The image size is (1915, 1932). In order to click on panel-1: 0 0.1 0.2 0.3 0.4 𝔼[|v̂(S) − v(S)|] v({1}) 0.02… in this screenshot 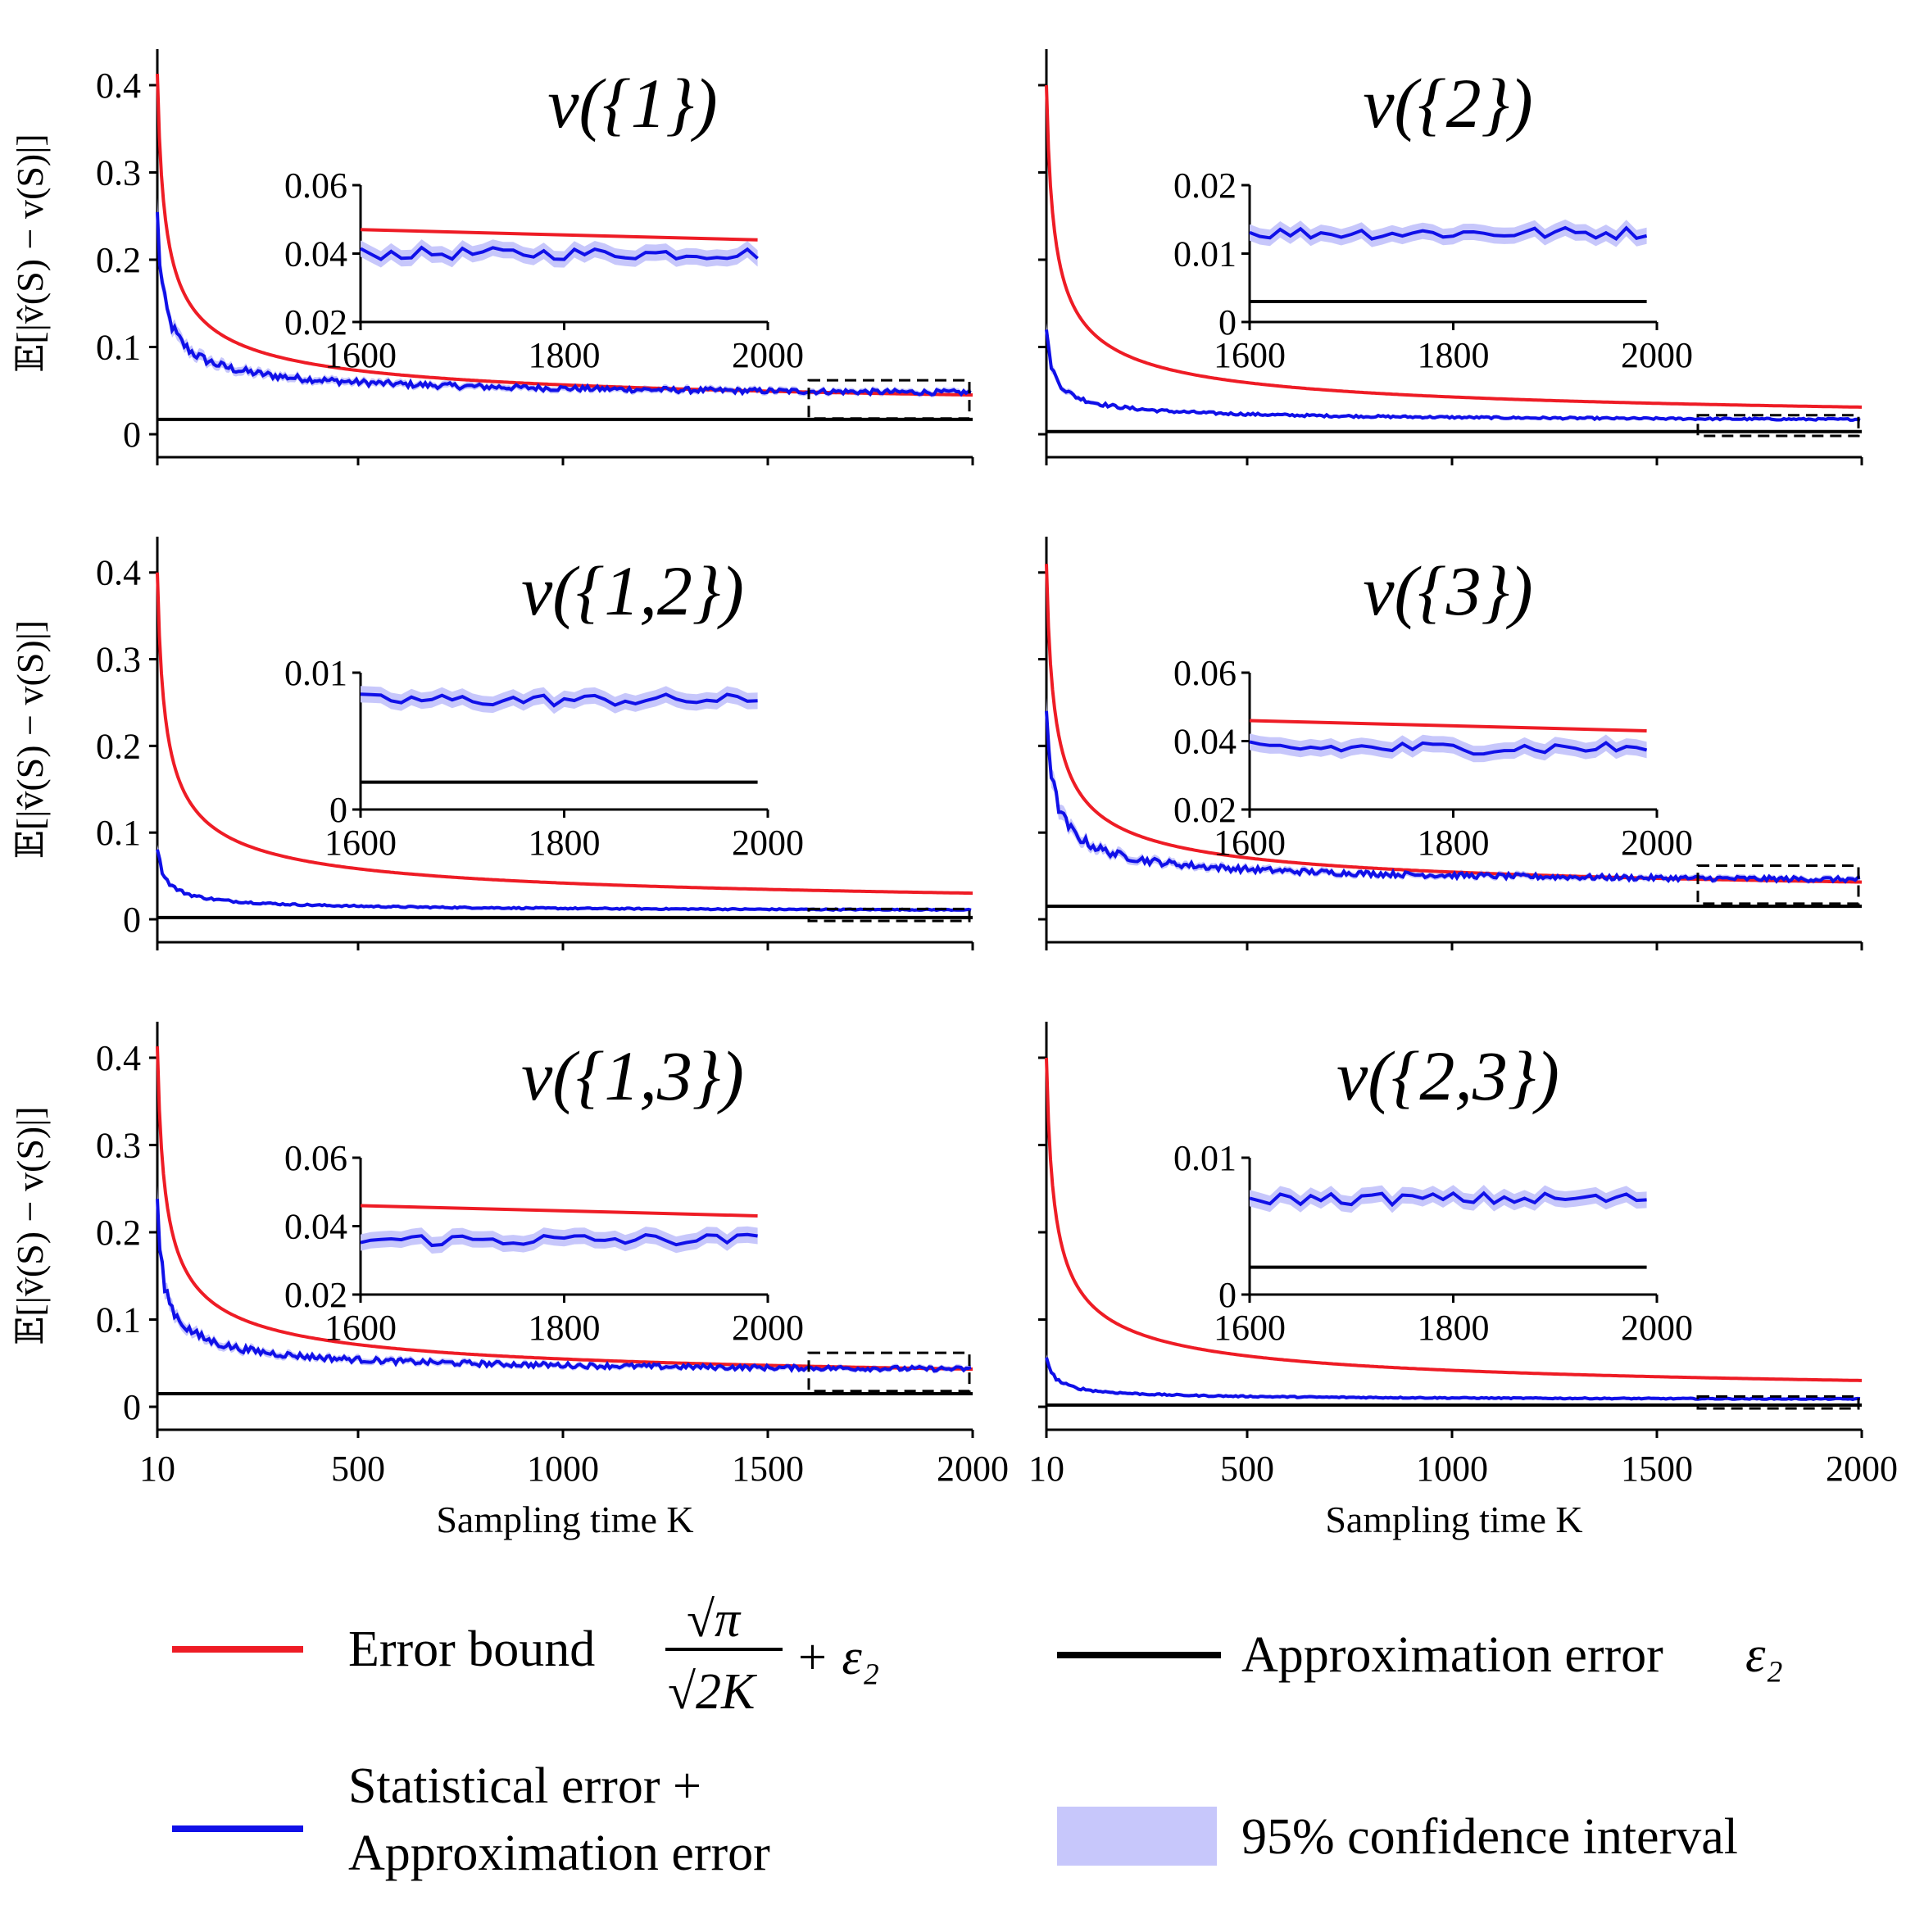, I will do `click(491, 257)`.